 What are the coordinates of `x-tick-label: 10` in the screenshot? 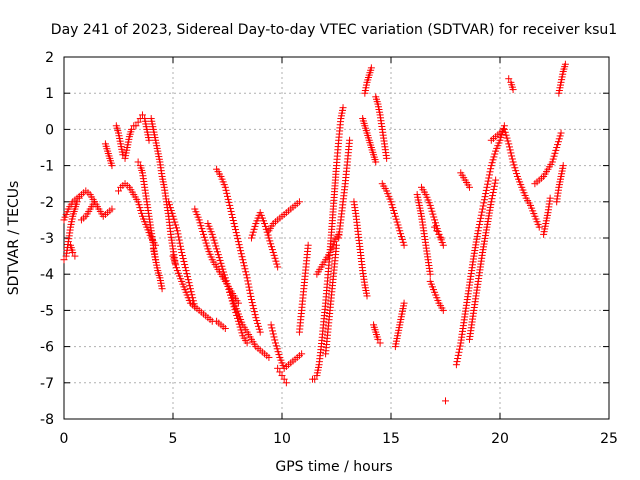 It's located at (282, 439).